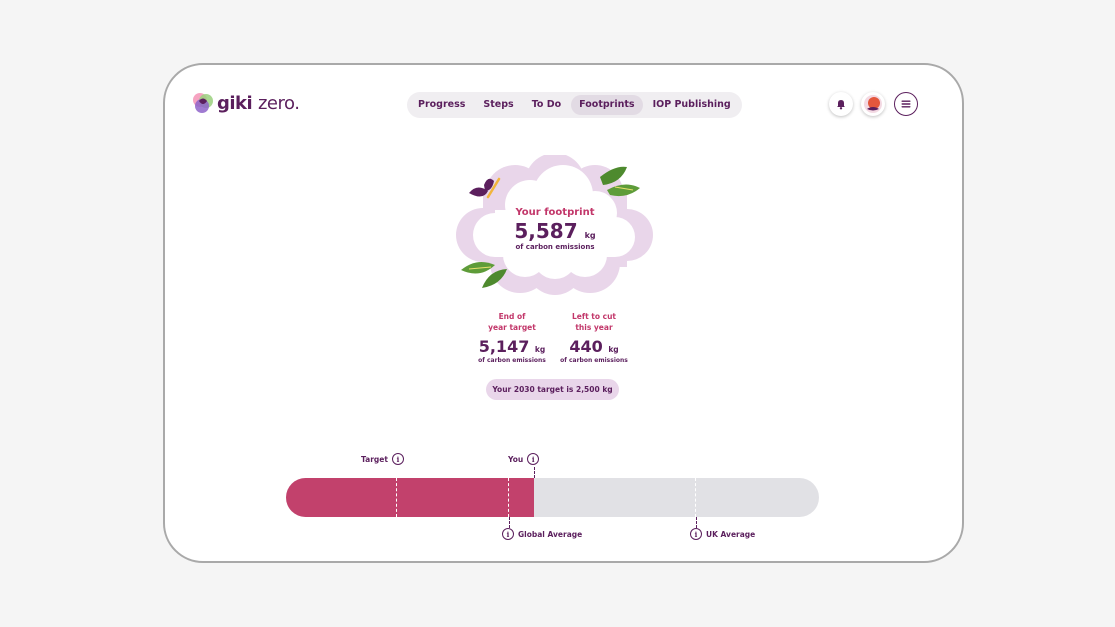 Image resolution: width=1115 pixels, height=627 pixels. Describe the element at coordinates (555, 247) in the screenshot. I see `footprint-subtitle: of carbon emissions` at that location.